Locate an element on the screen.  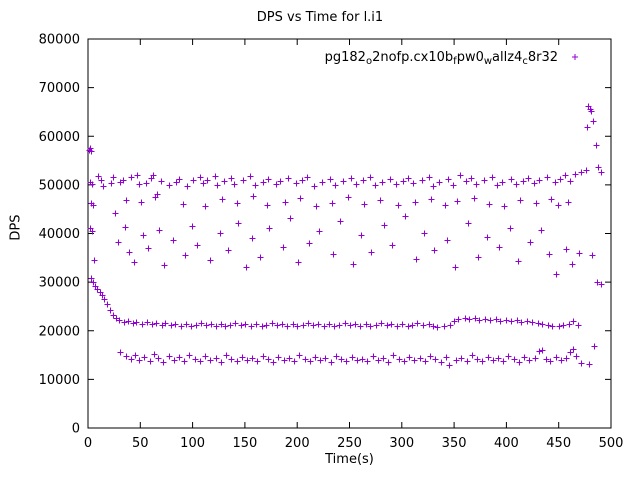
y-tick-label: 70000 is located at coordinates (59, 88).